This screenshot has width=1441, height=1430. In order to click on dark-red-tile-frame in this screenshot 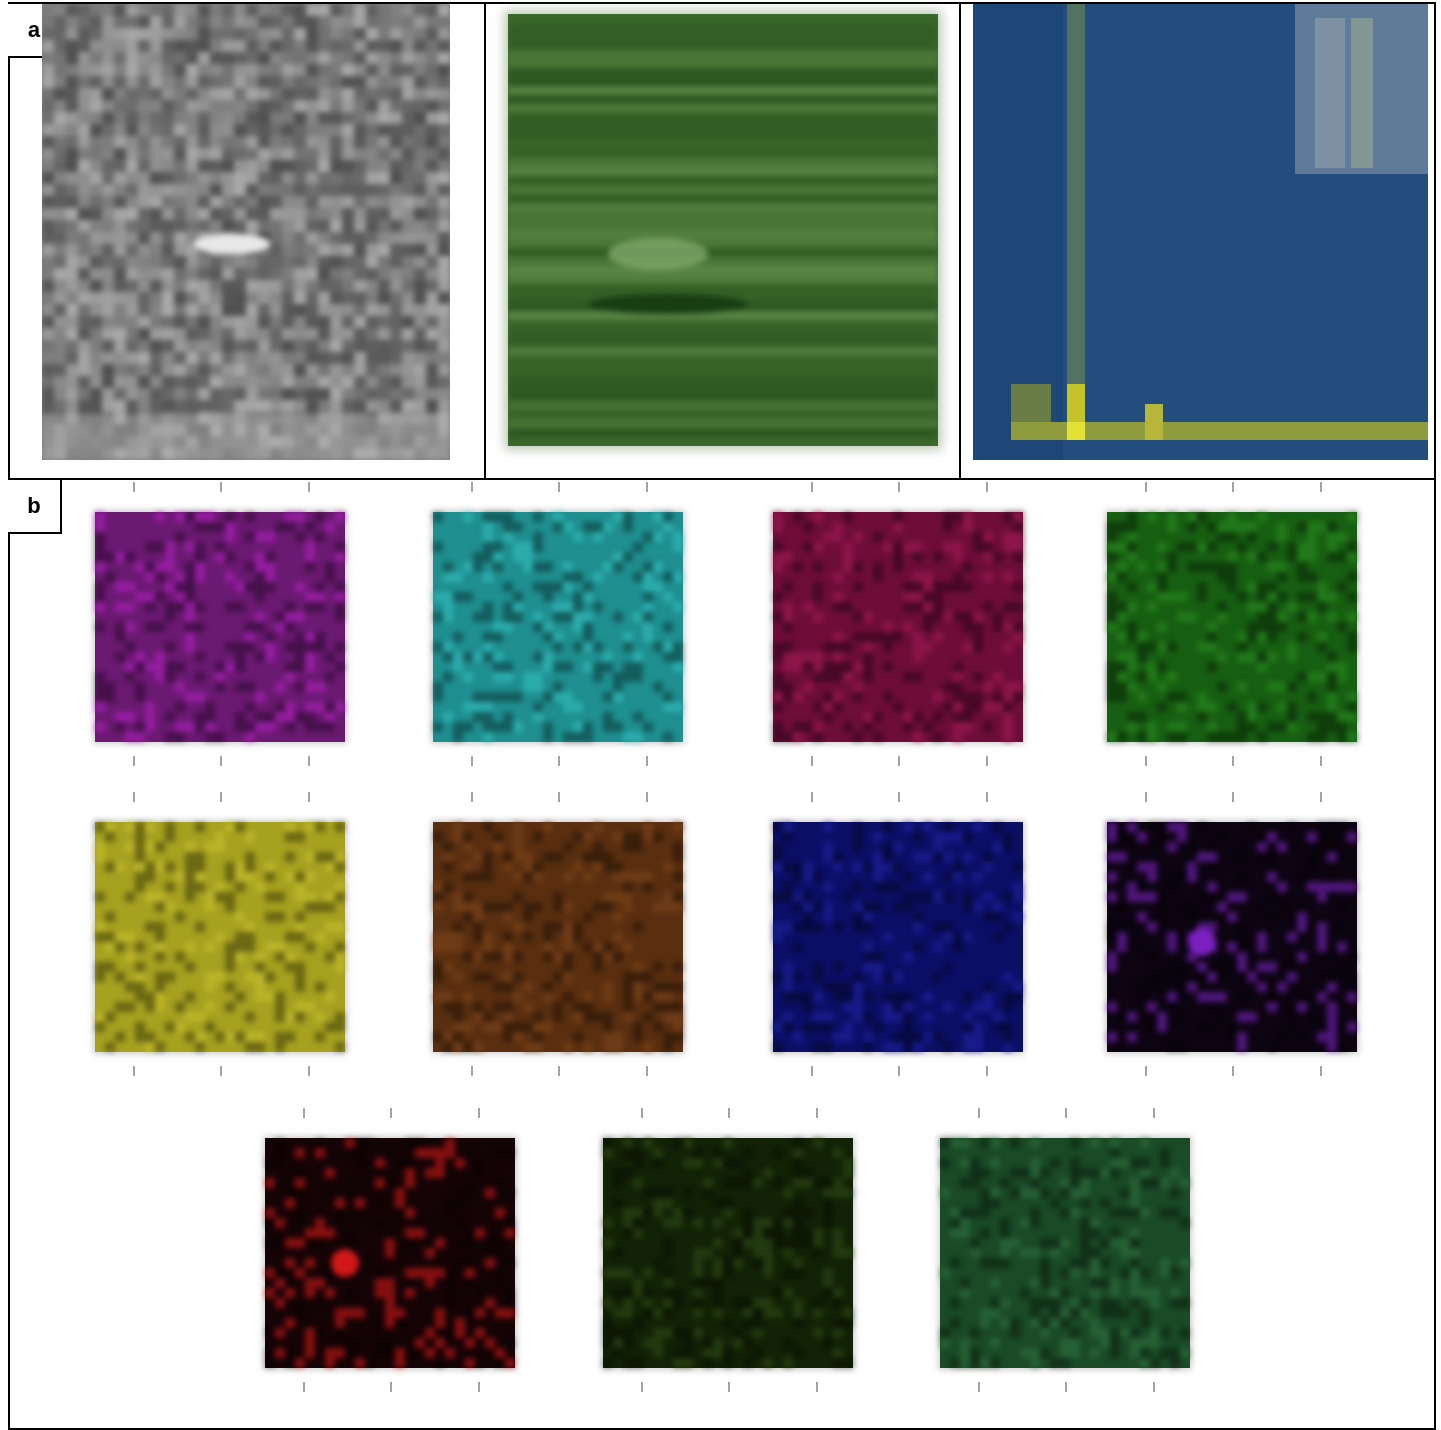, I will do `click(380, 1253)`.